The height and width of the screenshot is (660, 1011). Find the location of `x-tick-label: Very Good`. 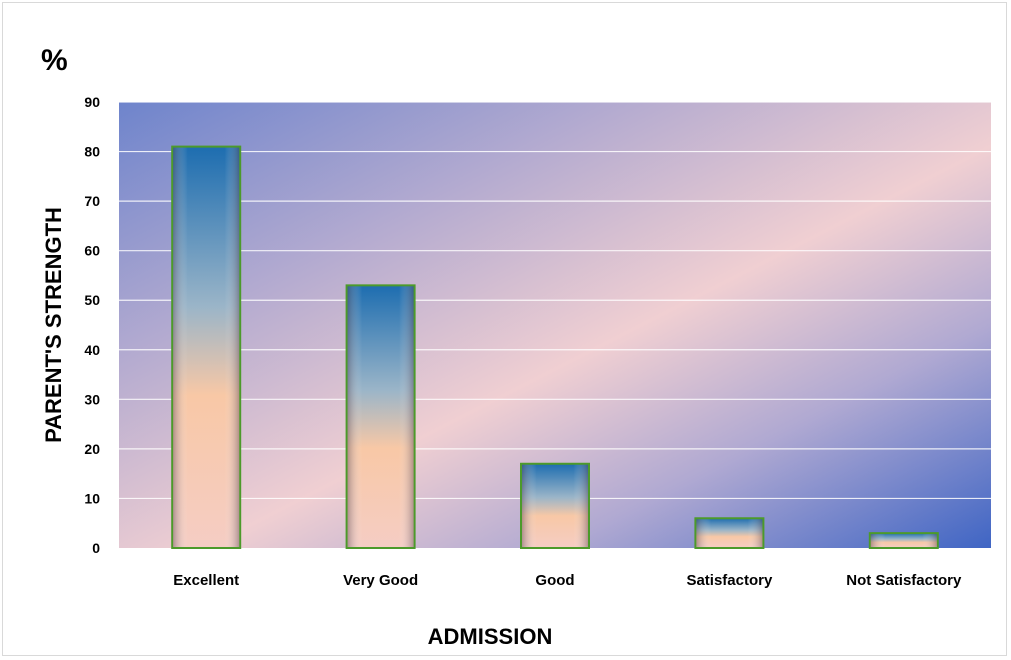

x-tick-label: Very Good is located at coordinates (380, 580).